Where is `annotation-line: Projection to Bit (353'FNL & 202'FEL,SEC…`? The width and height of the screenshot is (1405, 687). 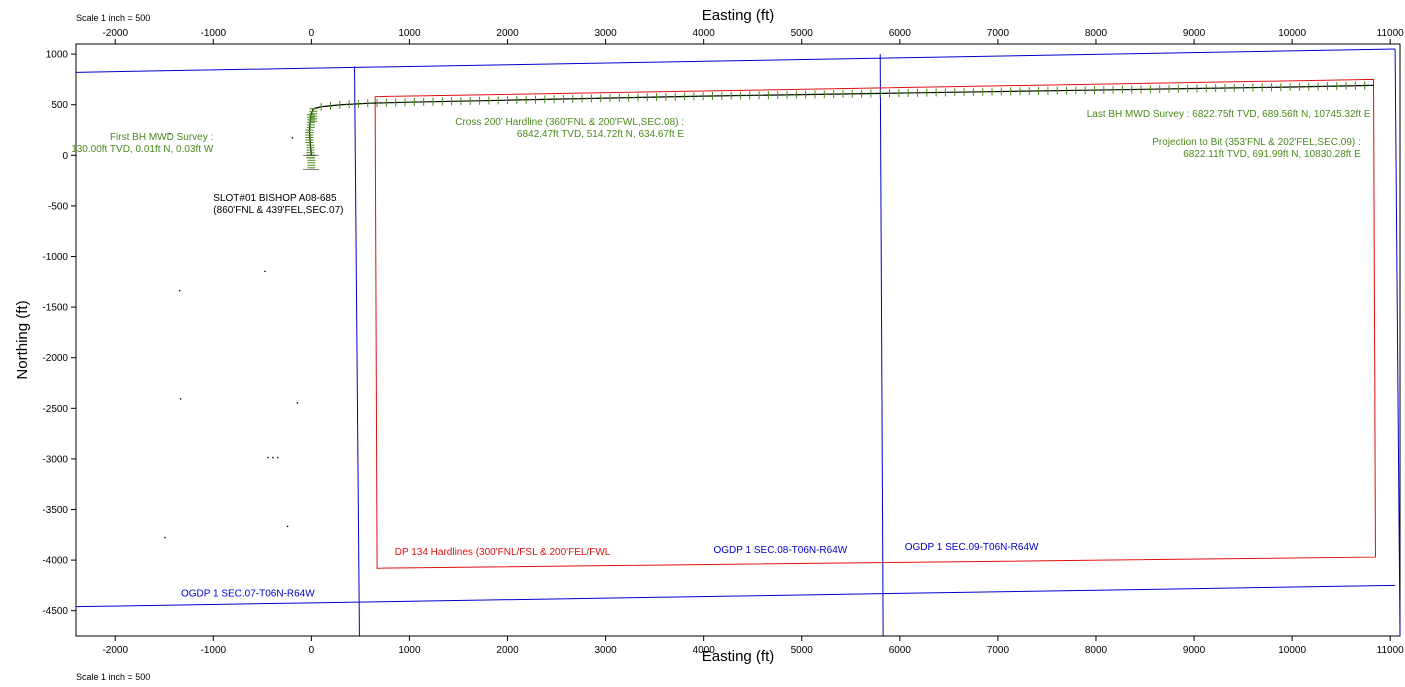 annotation-line: Projection to Bit (353'FNL & 202'FEL,SEC… is located at coordinates (1256, 142).